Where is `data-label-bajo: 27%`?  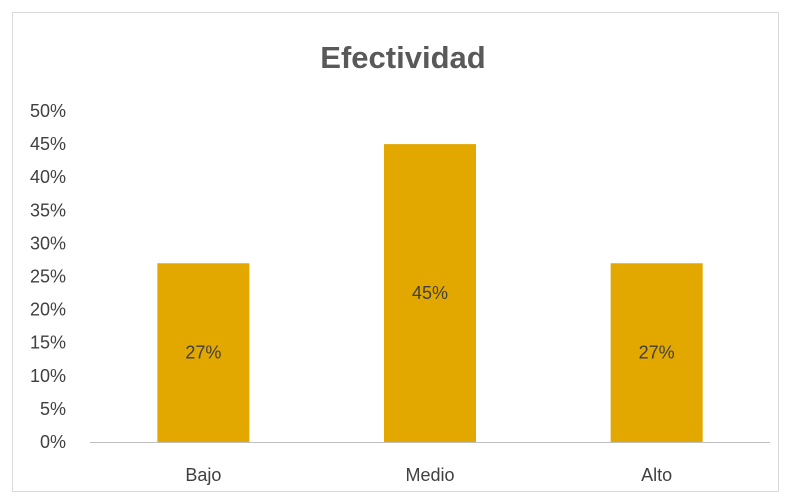 data-label-bajo: 27% is located at coordinates (203, 353).